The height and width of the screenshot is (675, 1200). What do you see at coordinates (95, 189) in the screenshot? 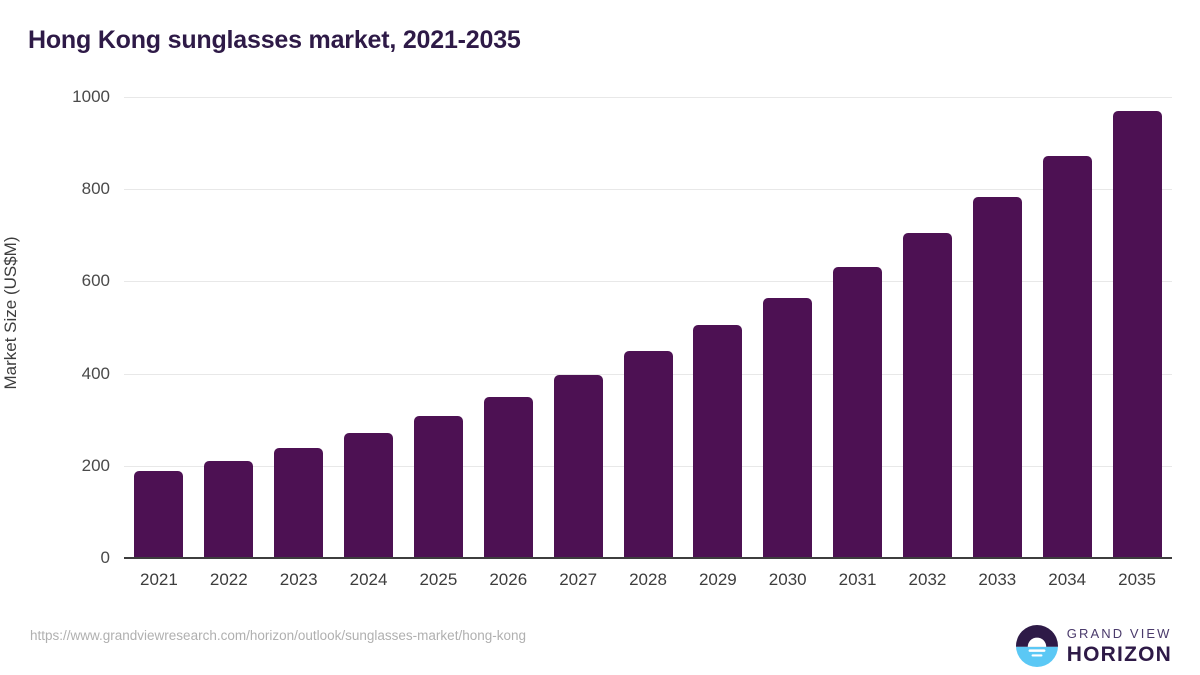
I see `y-tick-label: 800` at bounding box center [95, 189].